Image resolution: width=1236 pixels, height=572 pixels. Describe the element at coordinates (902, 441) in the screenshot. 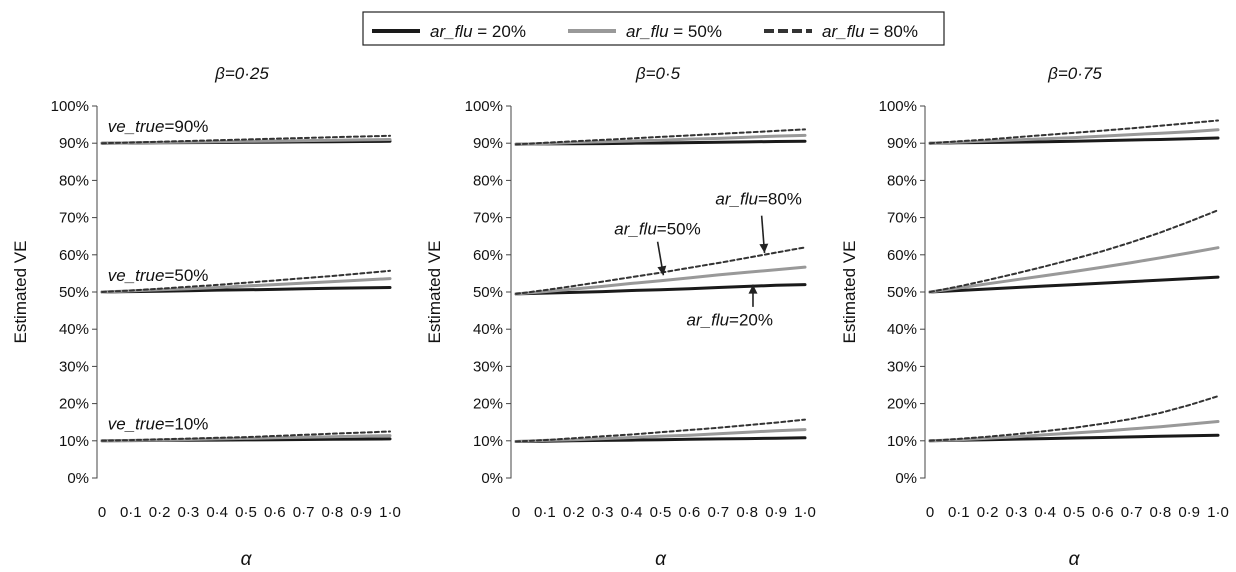

I see `y-tick-label: 10%` at that location.